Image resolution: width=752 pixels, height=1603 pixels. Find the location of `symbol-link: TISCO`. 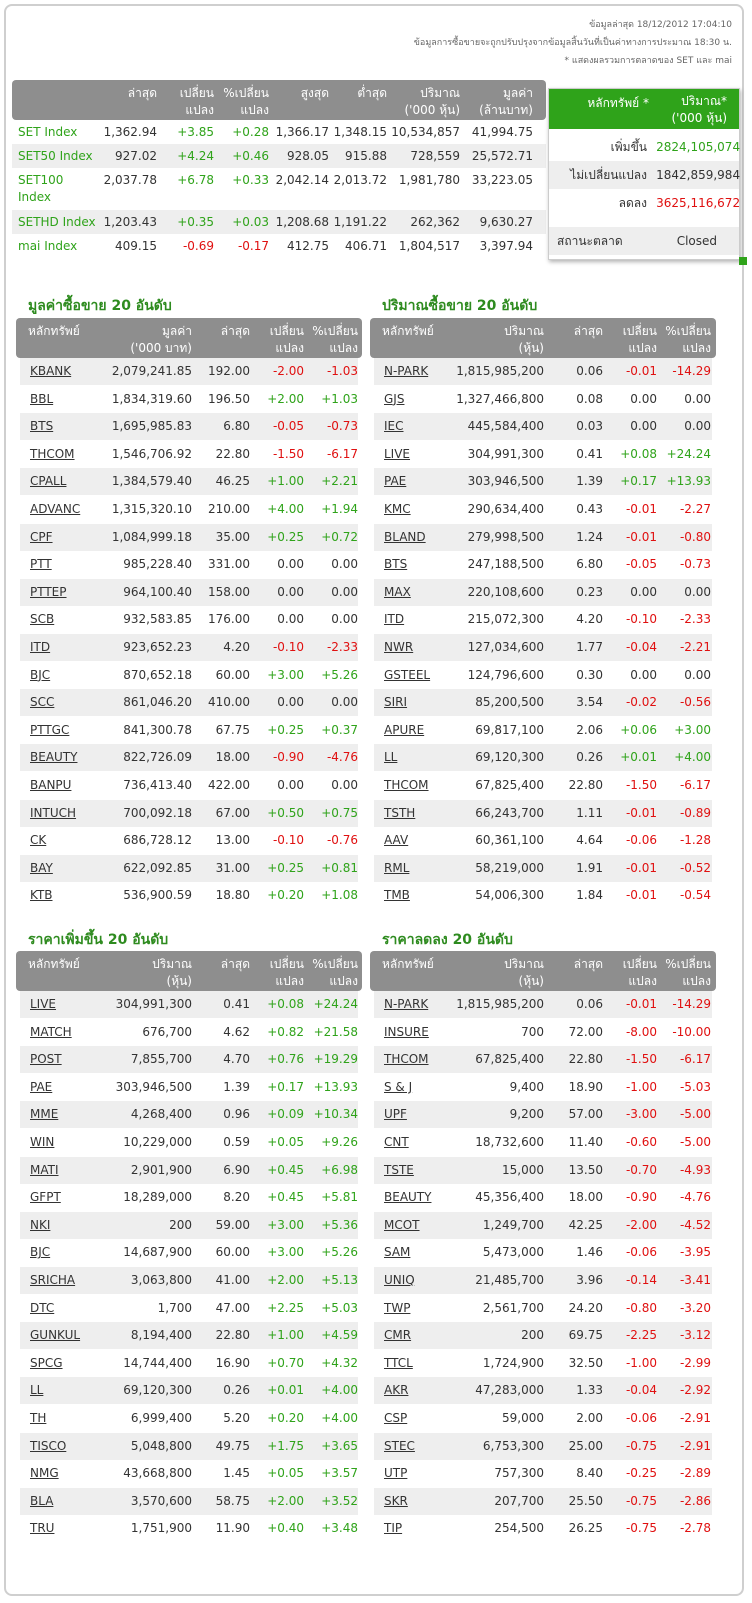

symbol-link: TISCO is located at coordinates (48, 1445).